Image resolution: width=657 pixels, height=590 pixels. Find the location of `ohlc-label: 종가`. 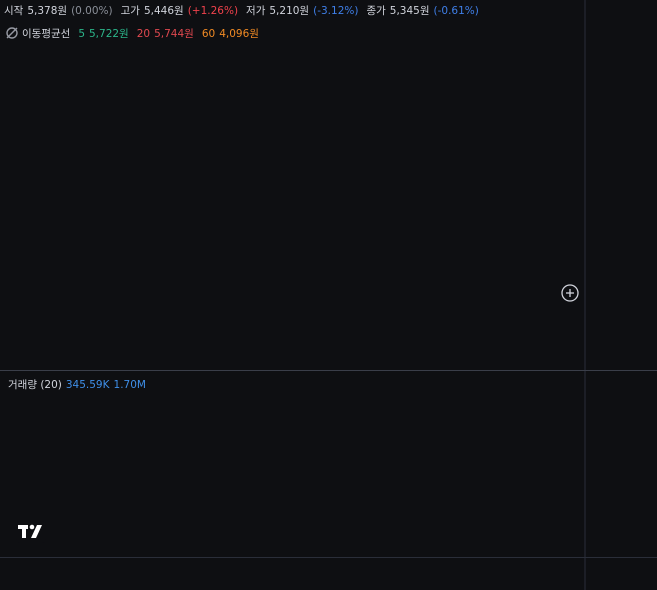

ohlc-label: 종가 is located at coordinates (376, 11).